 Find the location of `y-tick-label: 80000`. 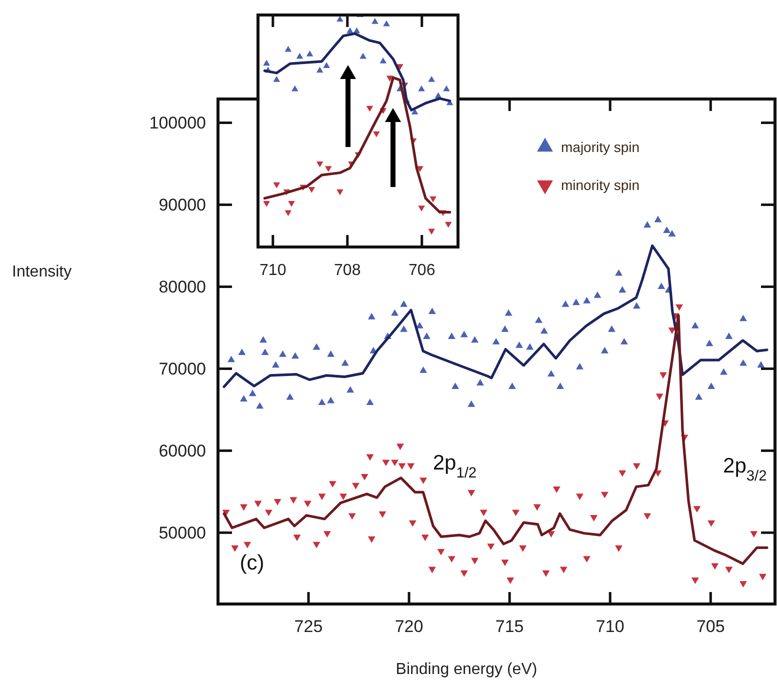

y-tick-label: 80000 is located at coordinates (182, 287).